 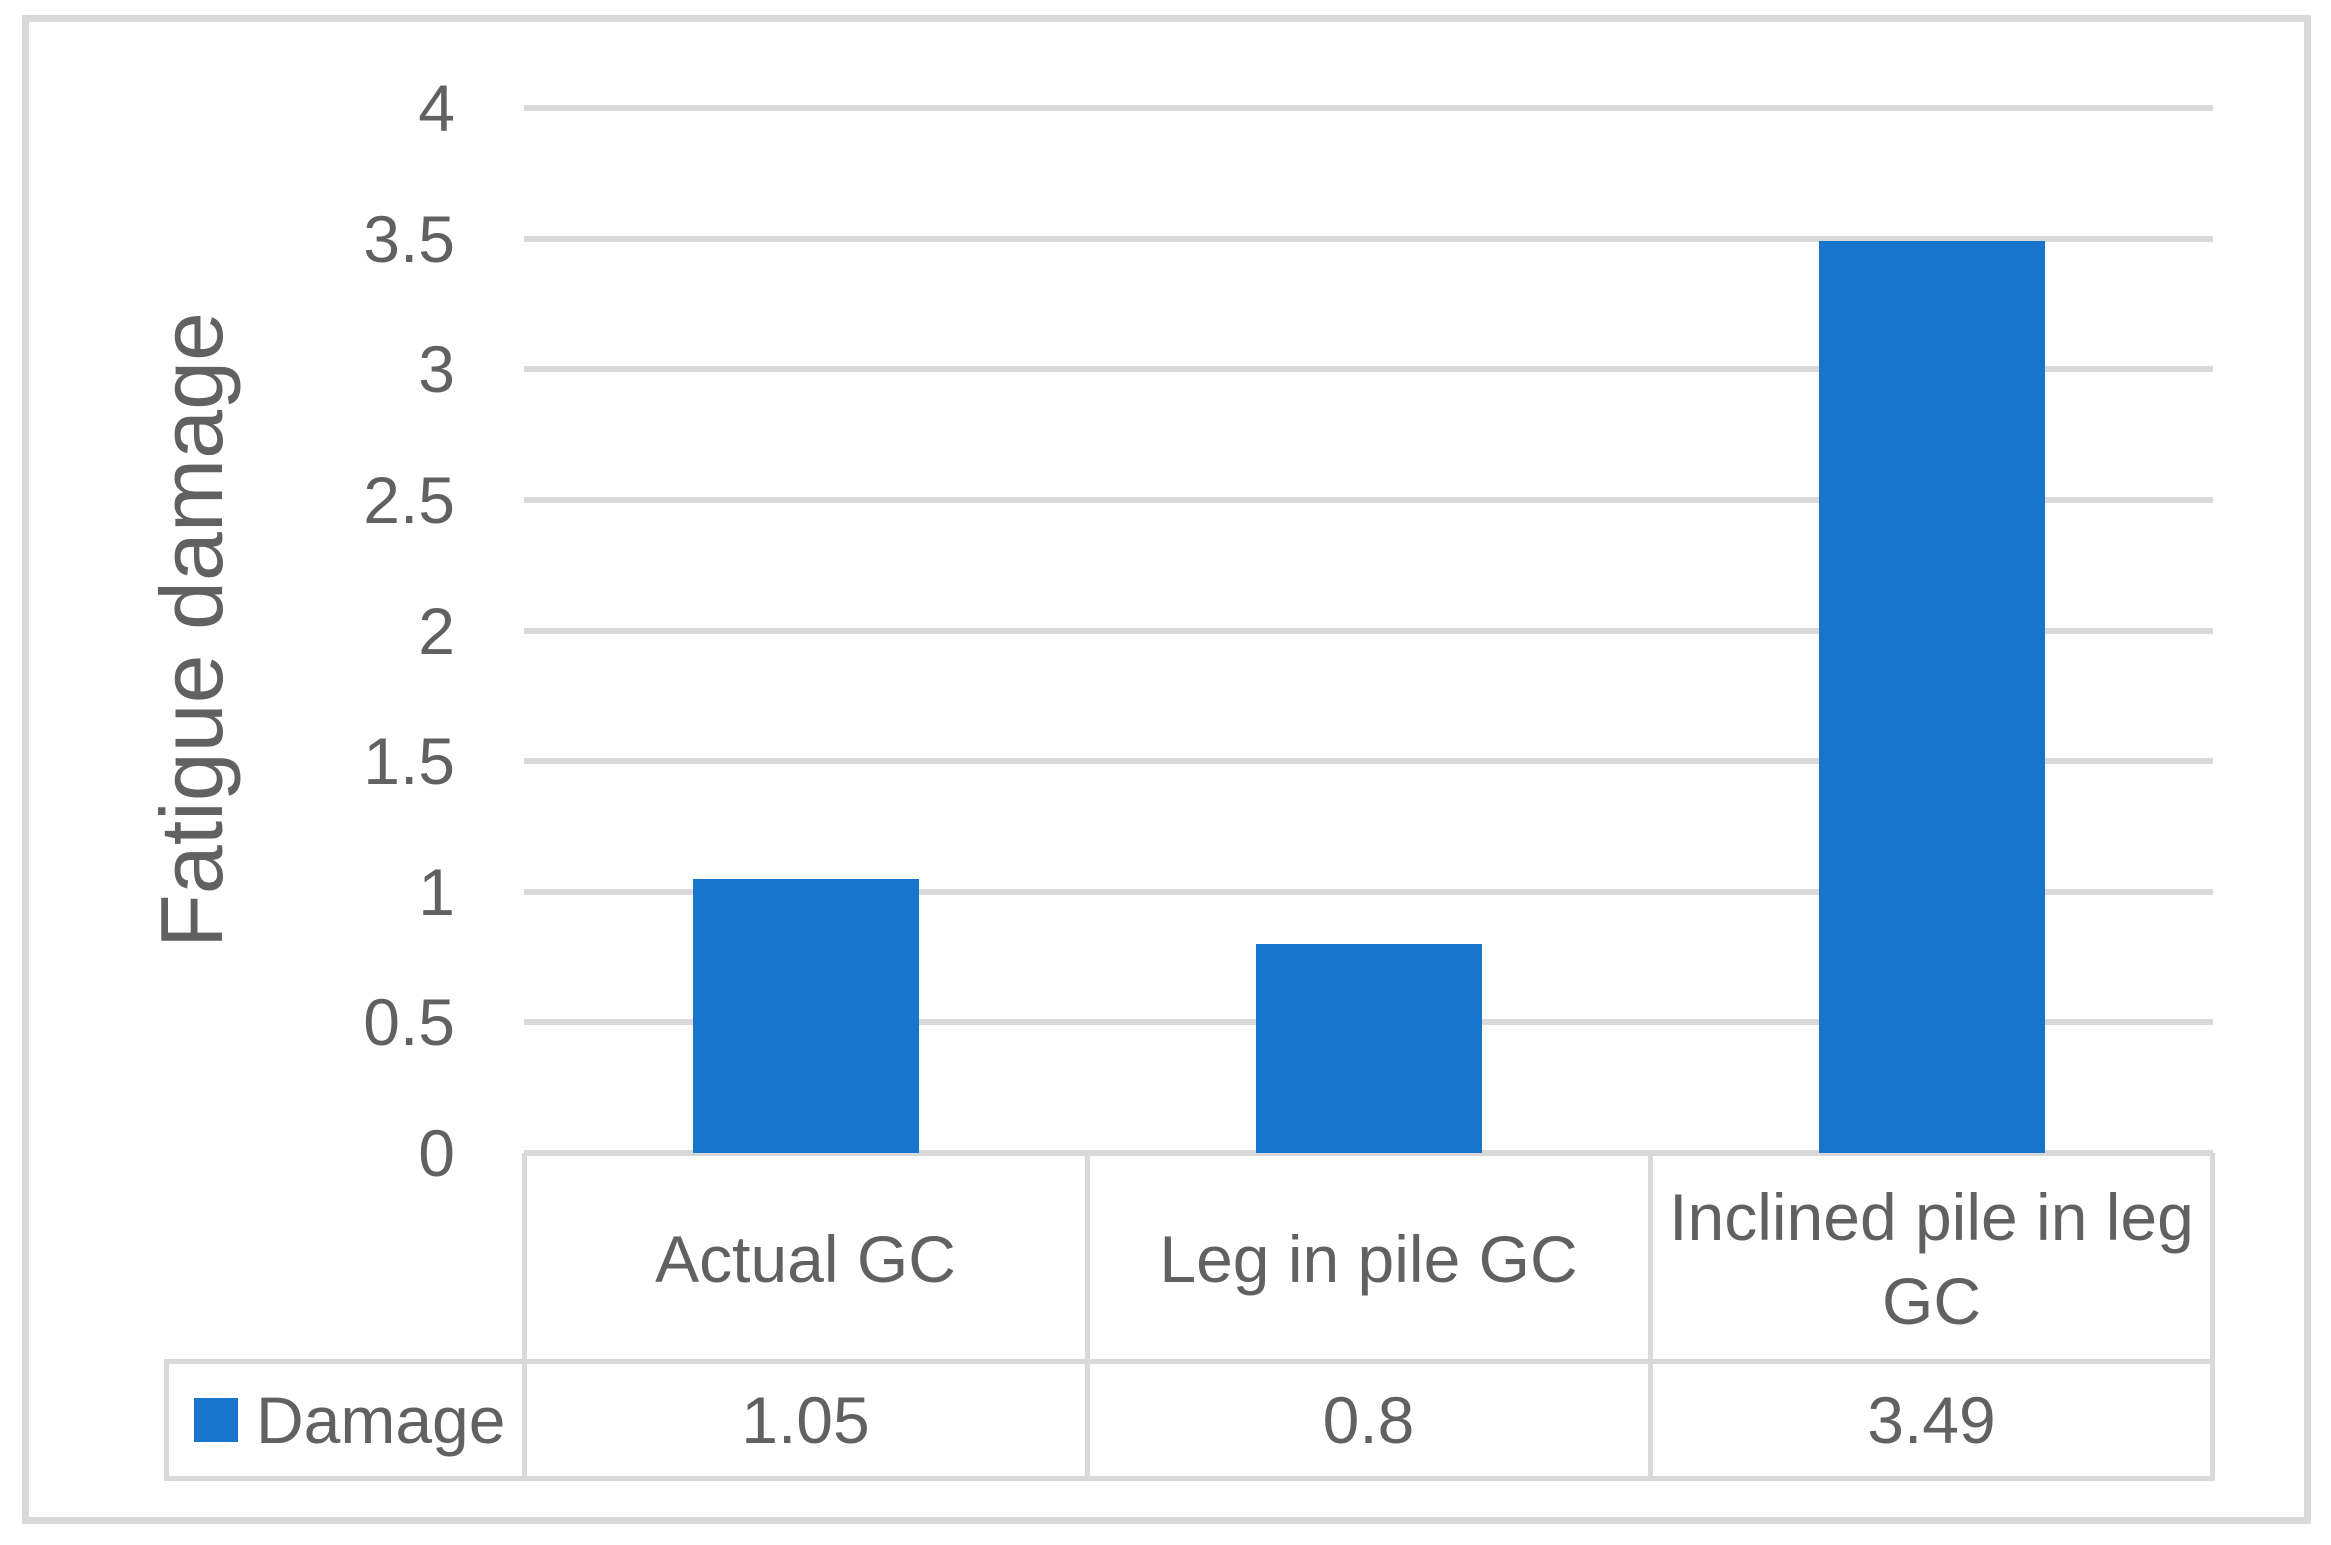 What do you see at coordinates (409, 499) in the screenshot?
I see `y-axis-tick-label: 2.5` at bounding box center [409, 499].